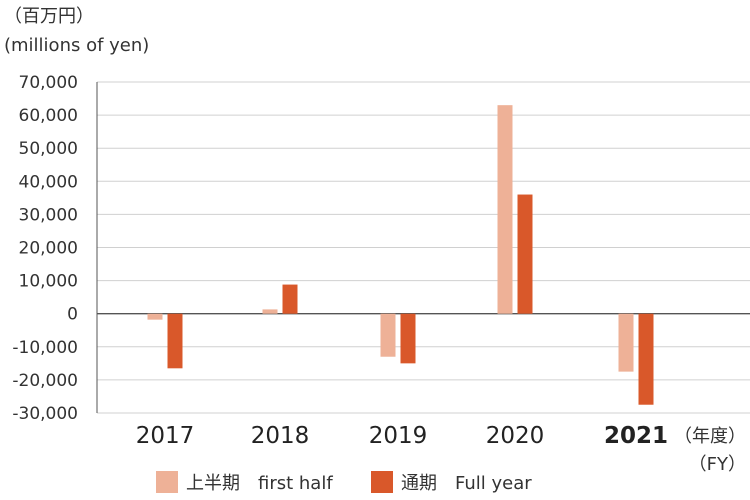  Describe the element at coordinates (525, 254) in the screenshot. I see `bar-full-year-2020` at that location.